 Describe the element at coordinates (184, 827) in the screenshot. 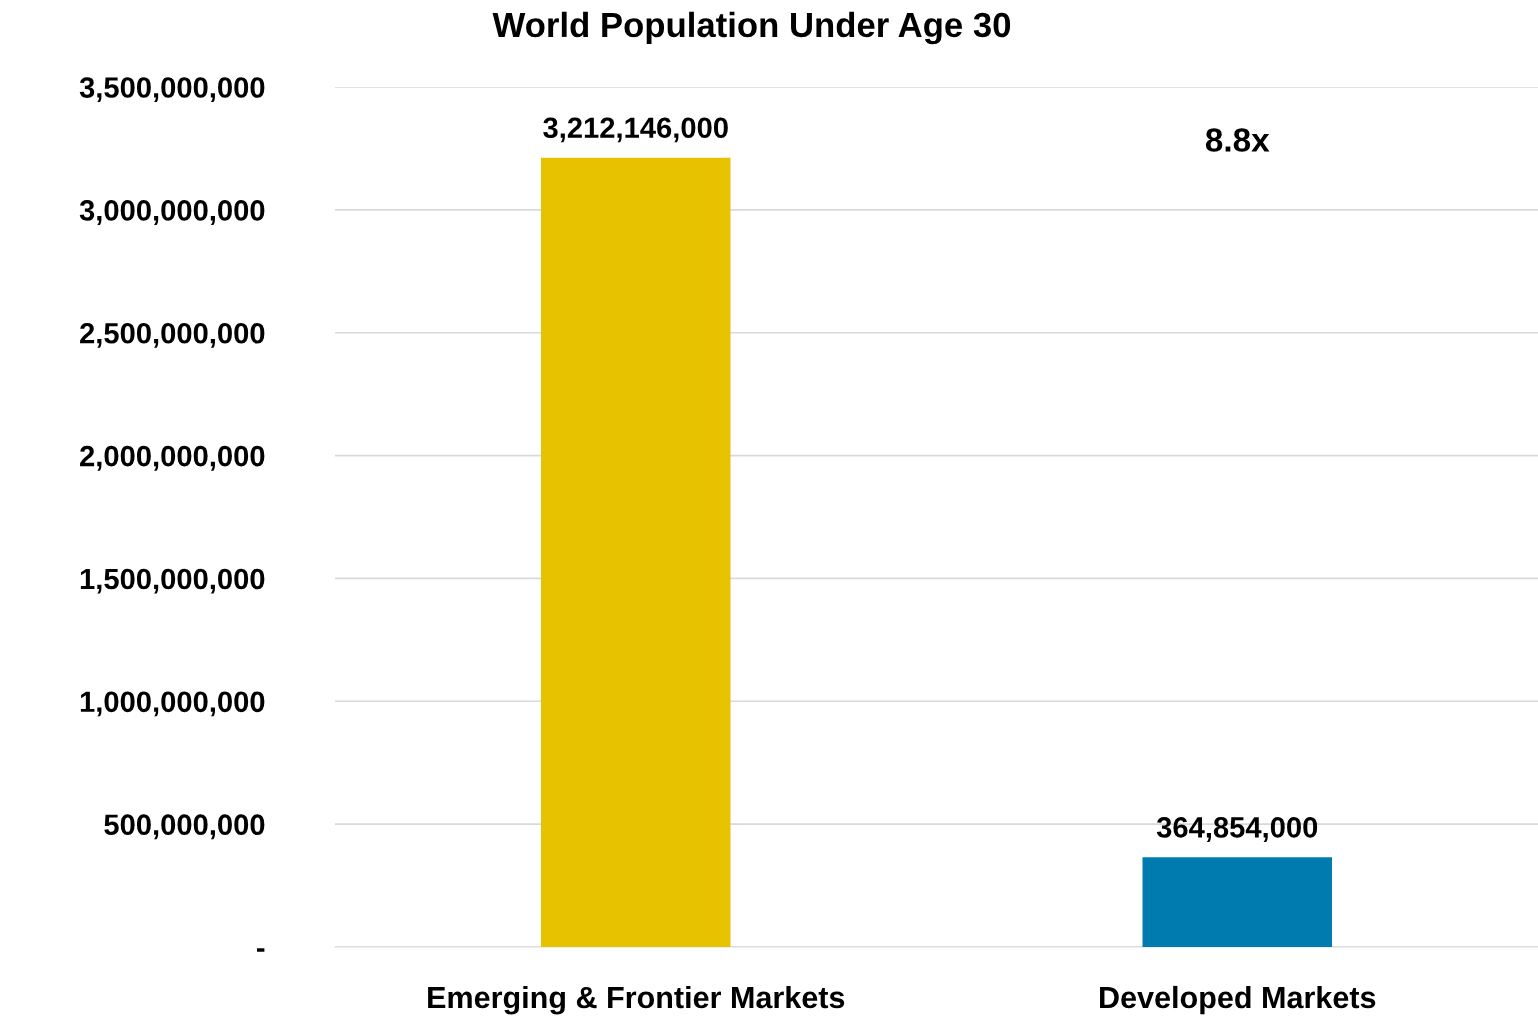

I see `y-tick-label: 500,000,000` at that location.